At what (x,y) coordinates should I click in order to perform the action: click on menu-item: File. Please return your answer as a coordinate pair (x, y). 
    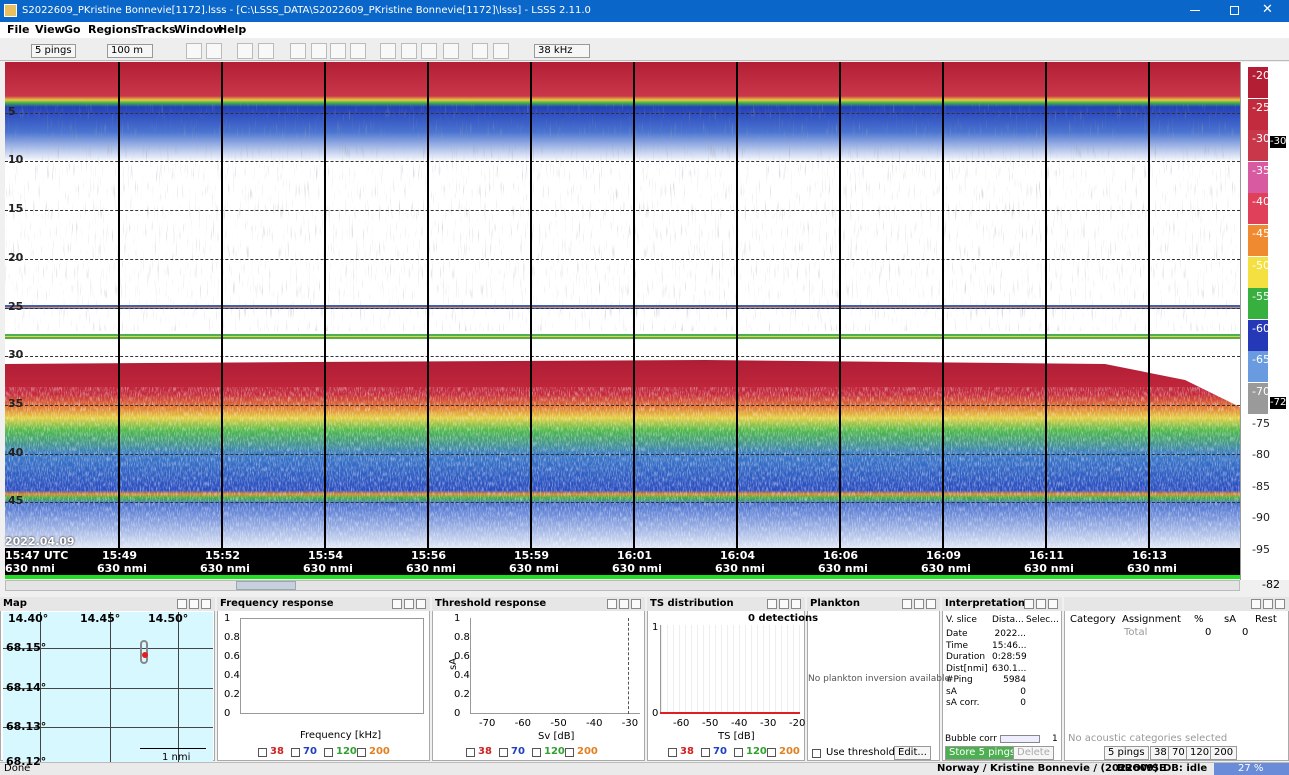
    Looking at the image, I should click on (18, 29).